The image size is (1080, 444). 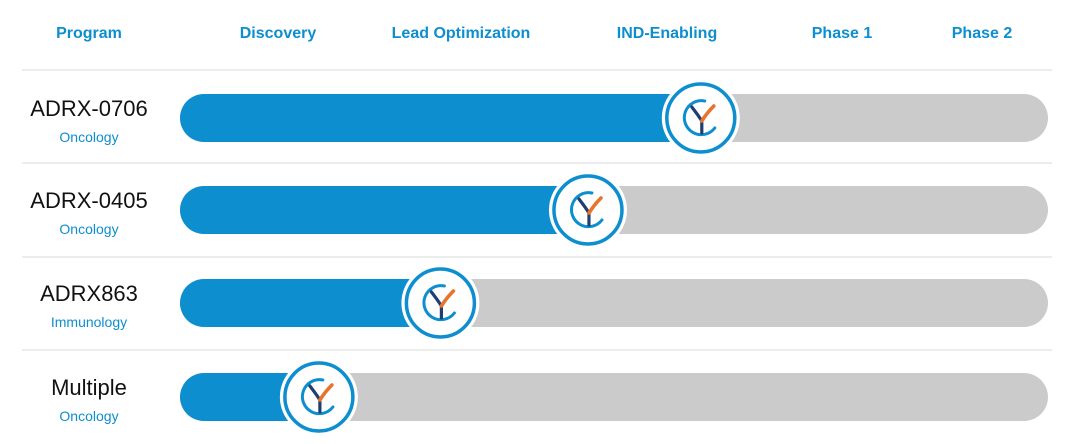 What do you see at coordinates (842, 33) in the screenshot?
I see `stage-label-phase-1: Phase 1` at bounding box center [842, 33].